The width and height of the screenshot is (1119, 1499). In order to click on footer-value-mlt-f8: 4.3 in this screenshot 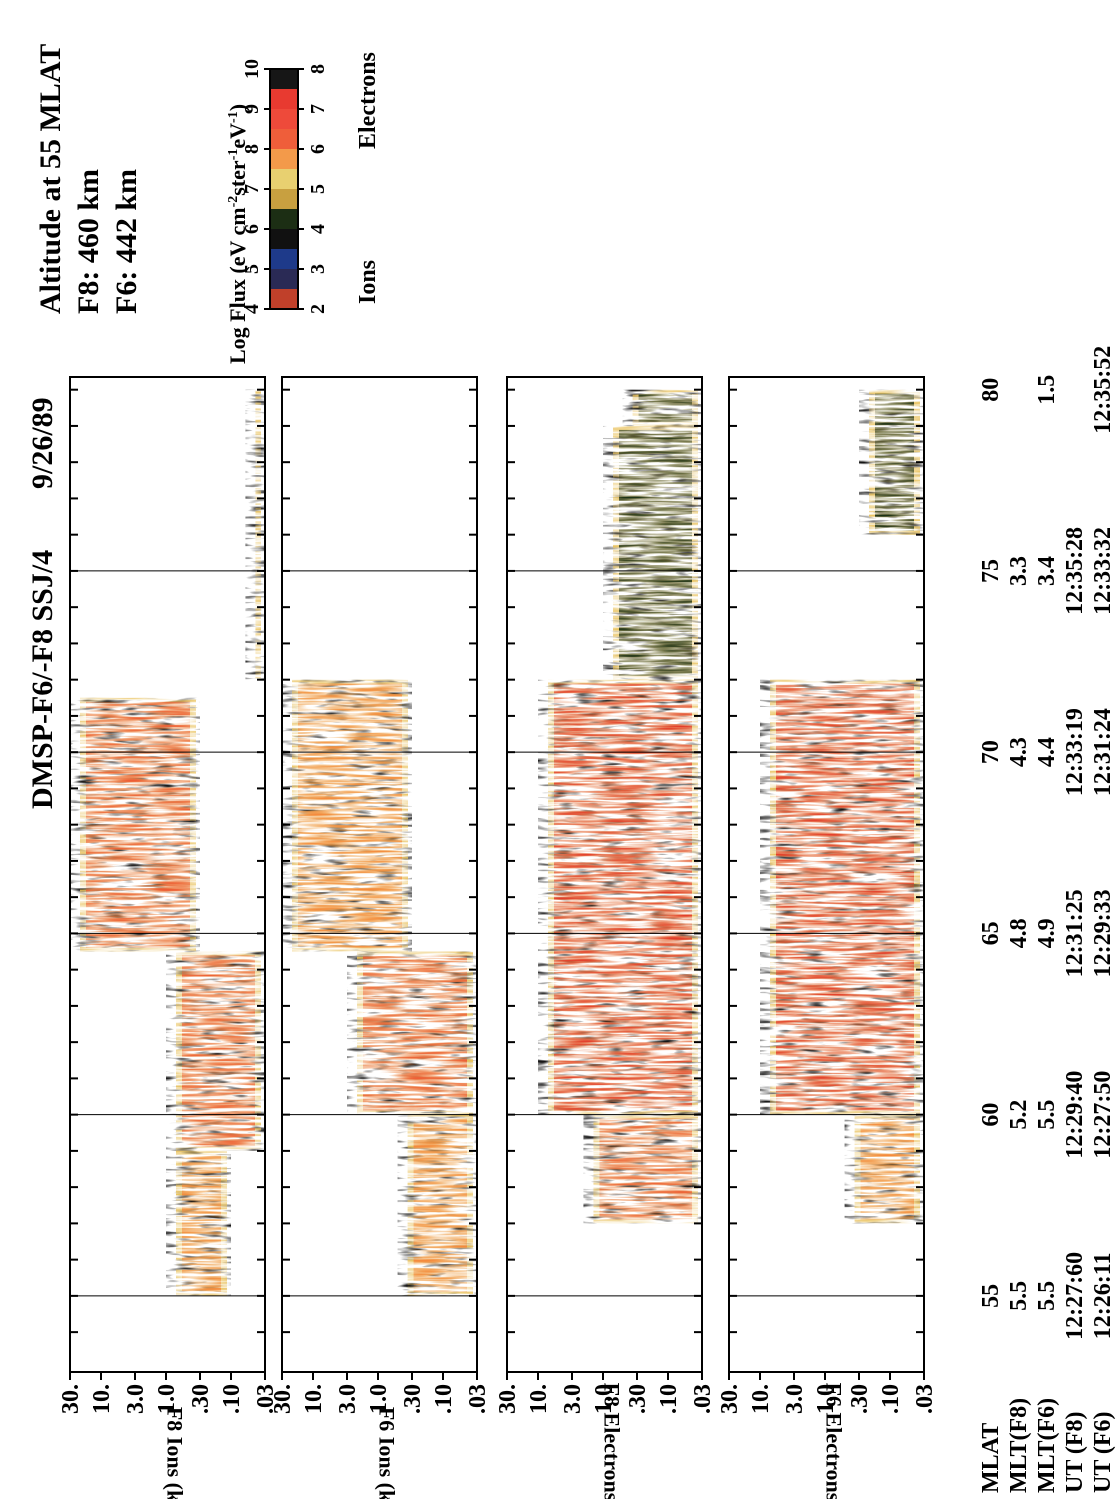, I will do `click(1019, 752)`.